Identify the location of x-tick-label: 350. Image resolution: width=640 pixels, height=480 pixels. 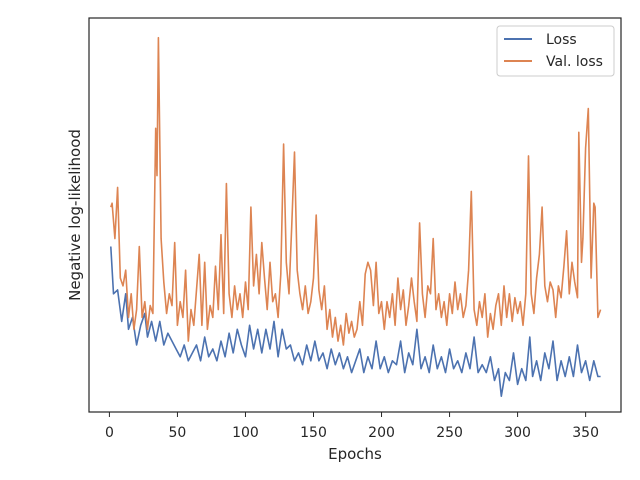
(585, 433).